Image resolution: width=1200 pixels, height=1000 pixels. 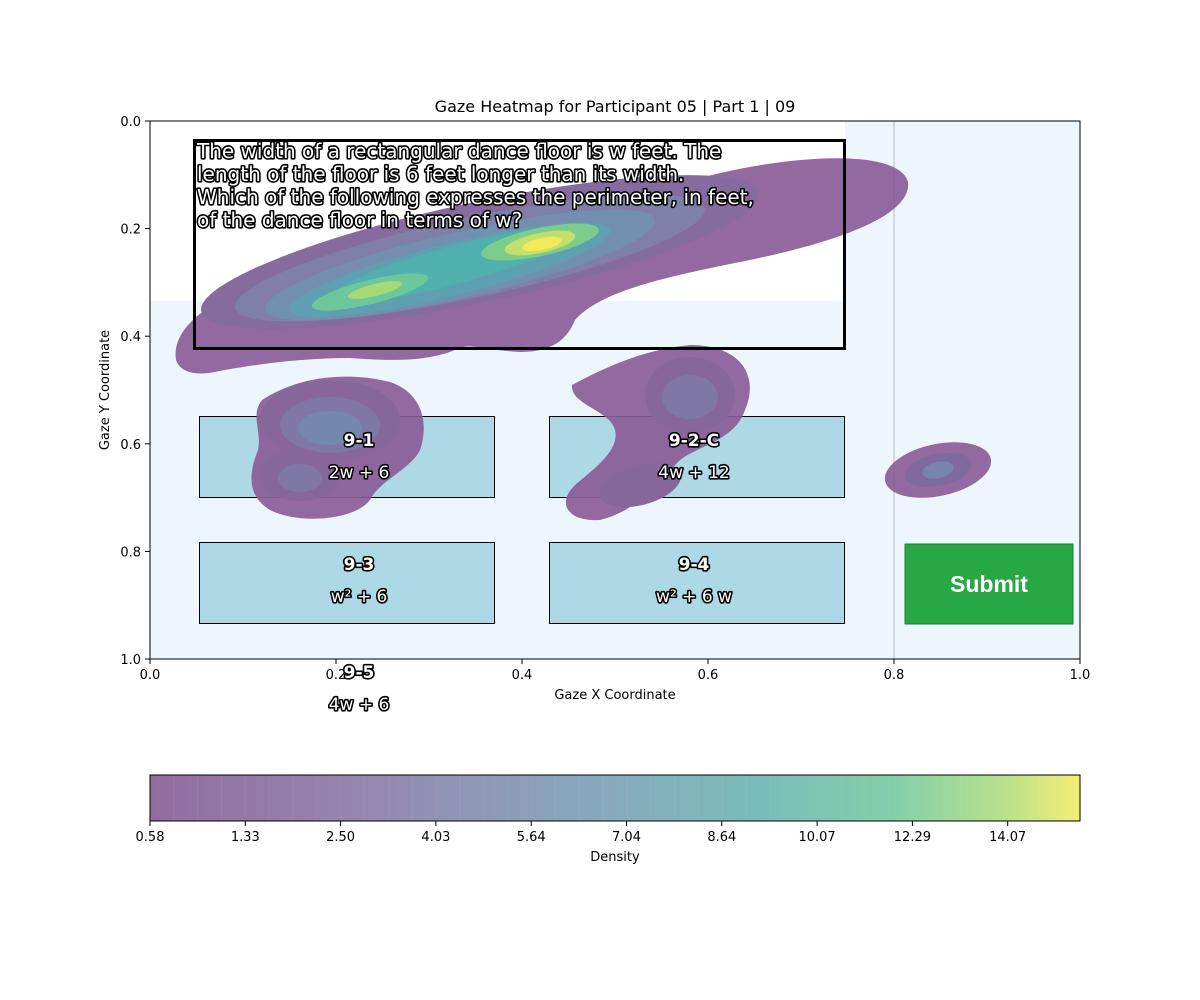 I want to click on x-axis-label: Gaze X Coordinate, so click(x=614, y=695).